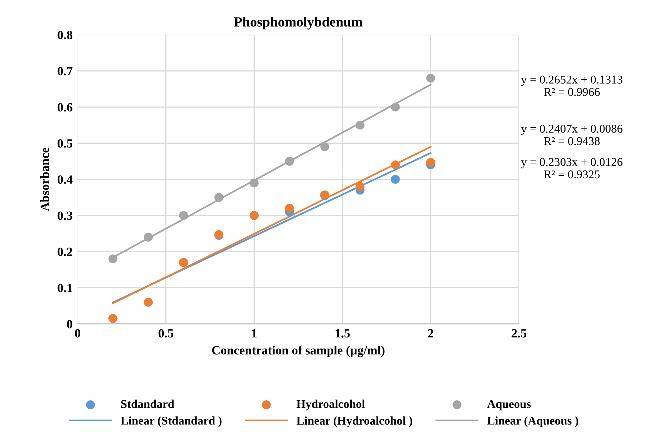 This screenshot has height=438, width=649. I want to click on x-tick-label: 0, so click(78, 333).